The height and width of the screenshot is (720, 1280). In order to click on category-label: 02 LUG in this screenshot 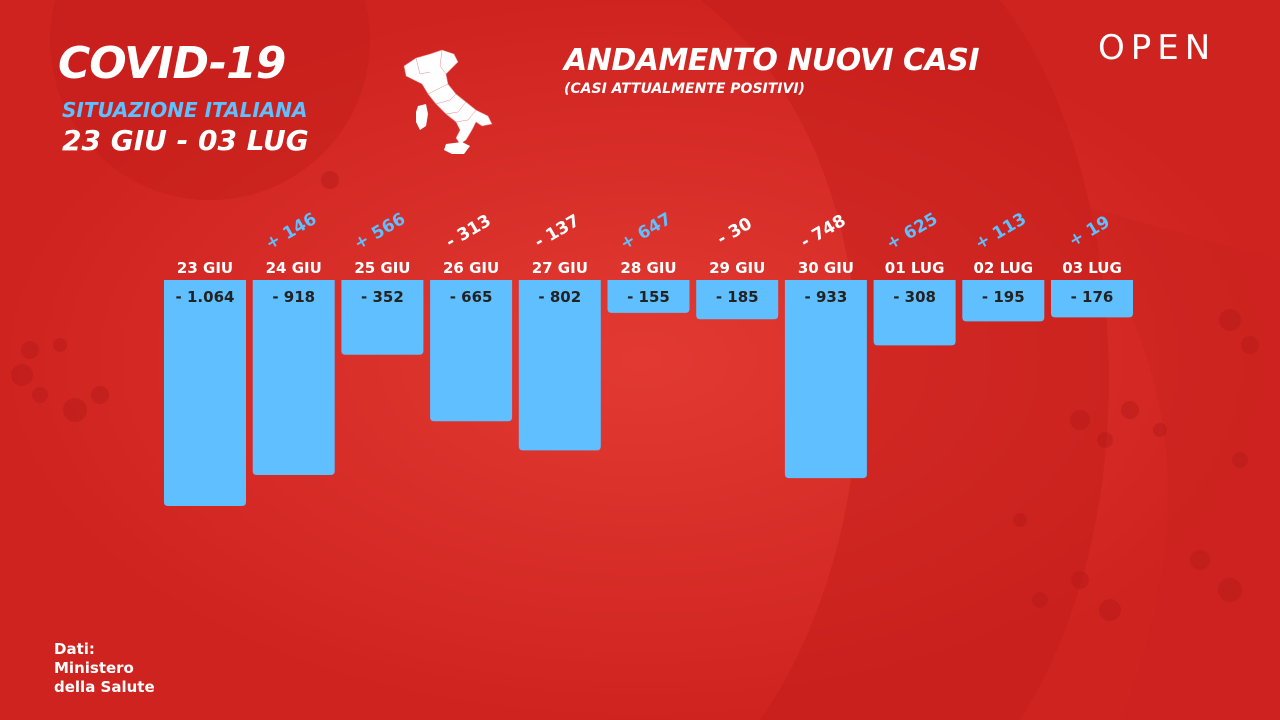, I will do `click(1003, 268)`.